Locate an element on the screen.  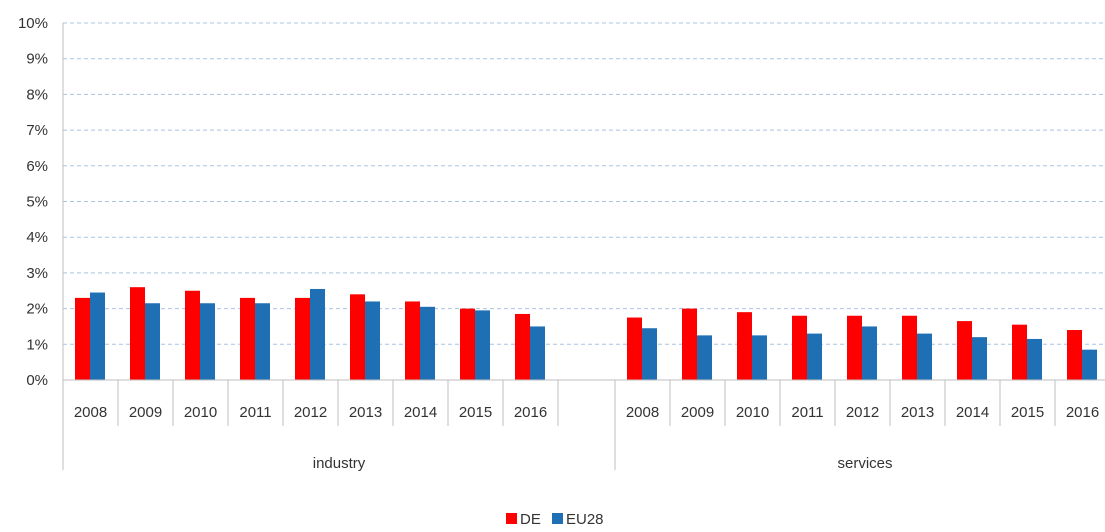
bar-services-eu28-2012 is located at coordinates (869, 353).